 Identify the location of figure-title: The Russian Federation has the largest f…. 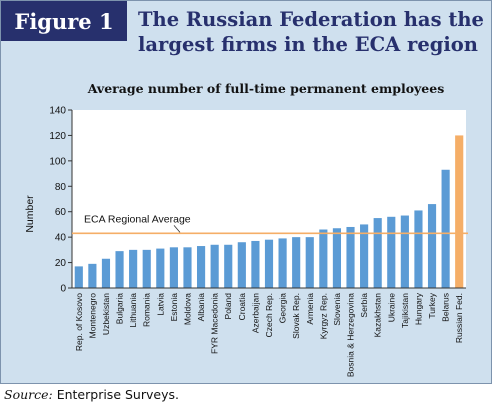
(313, 32).